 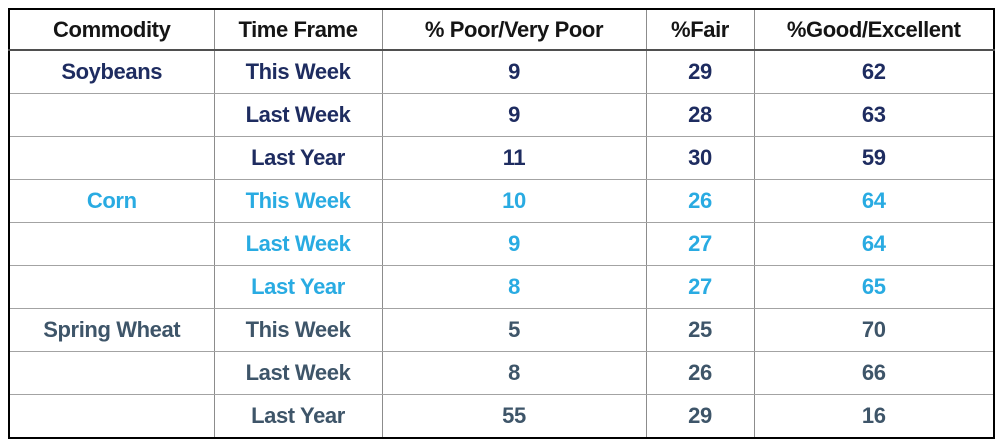 I want to click on header-good-excellent: %Good/Excellent, so click(x=874, y=30).